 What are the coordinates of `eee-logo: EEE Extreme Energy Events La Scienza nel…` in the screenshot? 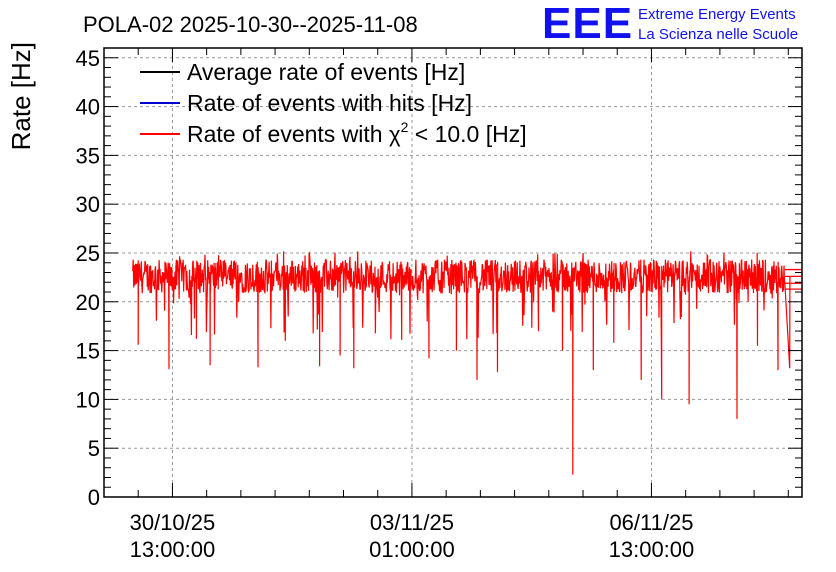 It's located at (670, 24).